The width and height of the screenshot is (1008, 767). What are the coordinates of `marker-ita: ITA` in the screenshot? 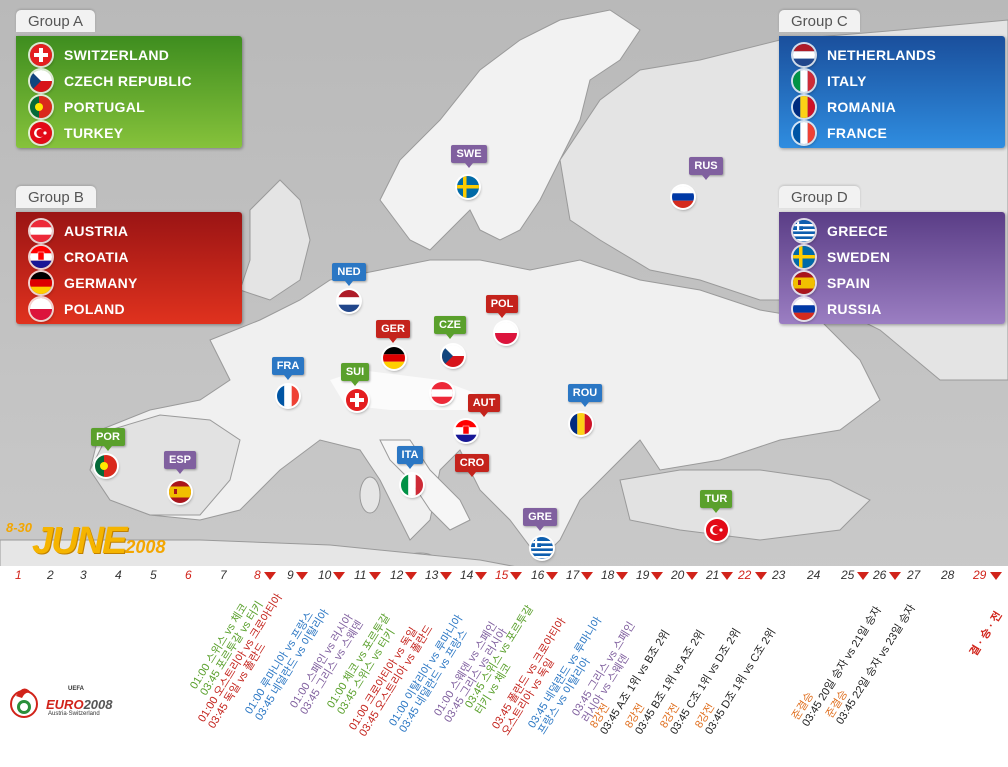 It's located at (410, 457).